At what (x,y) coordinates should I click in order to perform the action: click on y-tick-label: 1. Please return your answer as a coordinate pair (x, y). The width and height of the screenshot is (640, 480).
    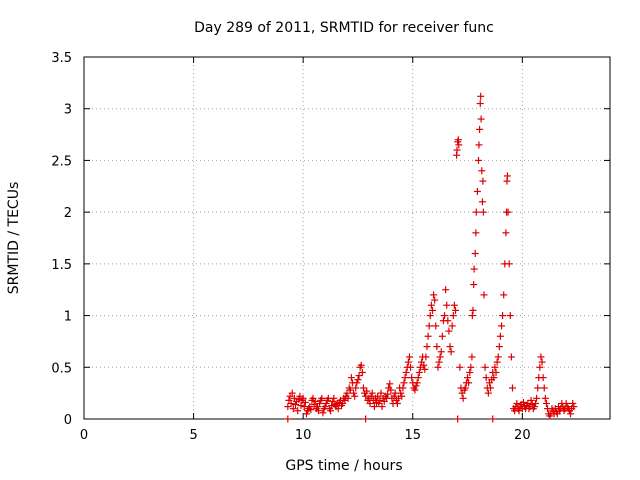
    Looking at the image, I should click on (68, 317).